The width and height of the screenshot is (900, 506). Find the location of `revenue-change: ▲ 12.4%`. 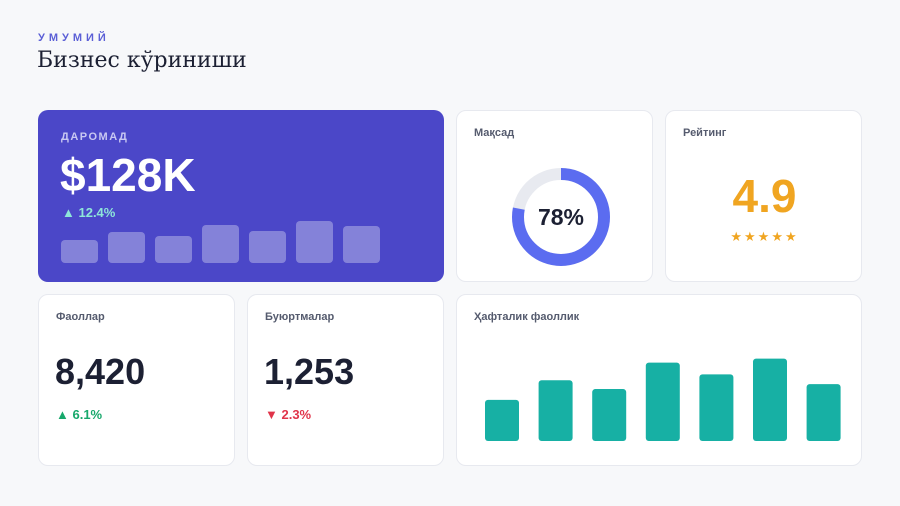

revenue-change: ▲ 12.4% is located at coordinates (89, 212).